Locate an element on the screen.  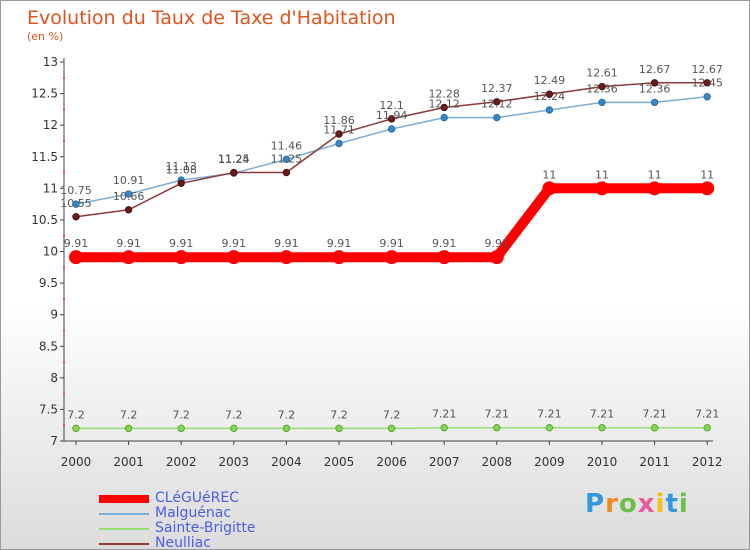
data-label: 11.46 is located at coordinates (287, 145).